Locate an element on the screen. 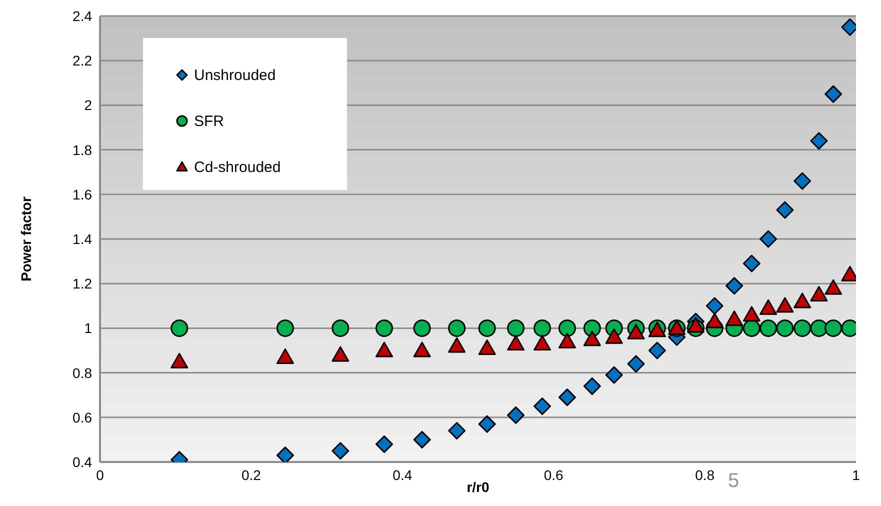  y-tick-label: 0.8 is located at coordinates (82, 372).